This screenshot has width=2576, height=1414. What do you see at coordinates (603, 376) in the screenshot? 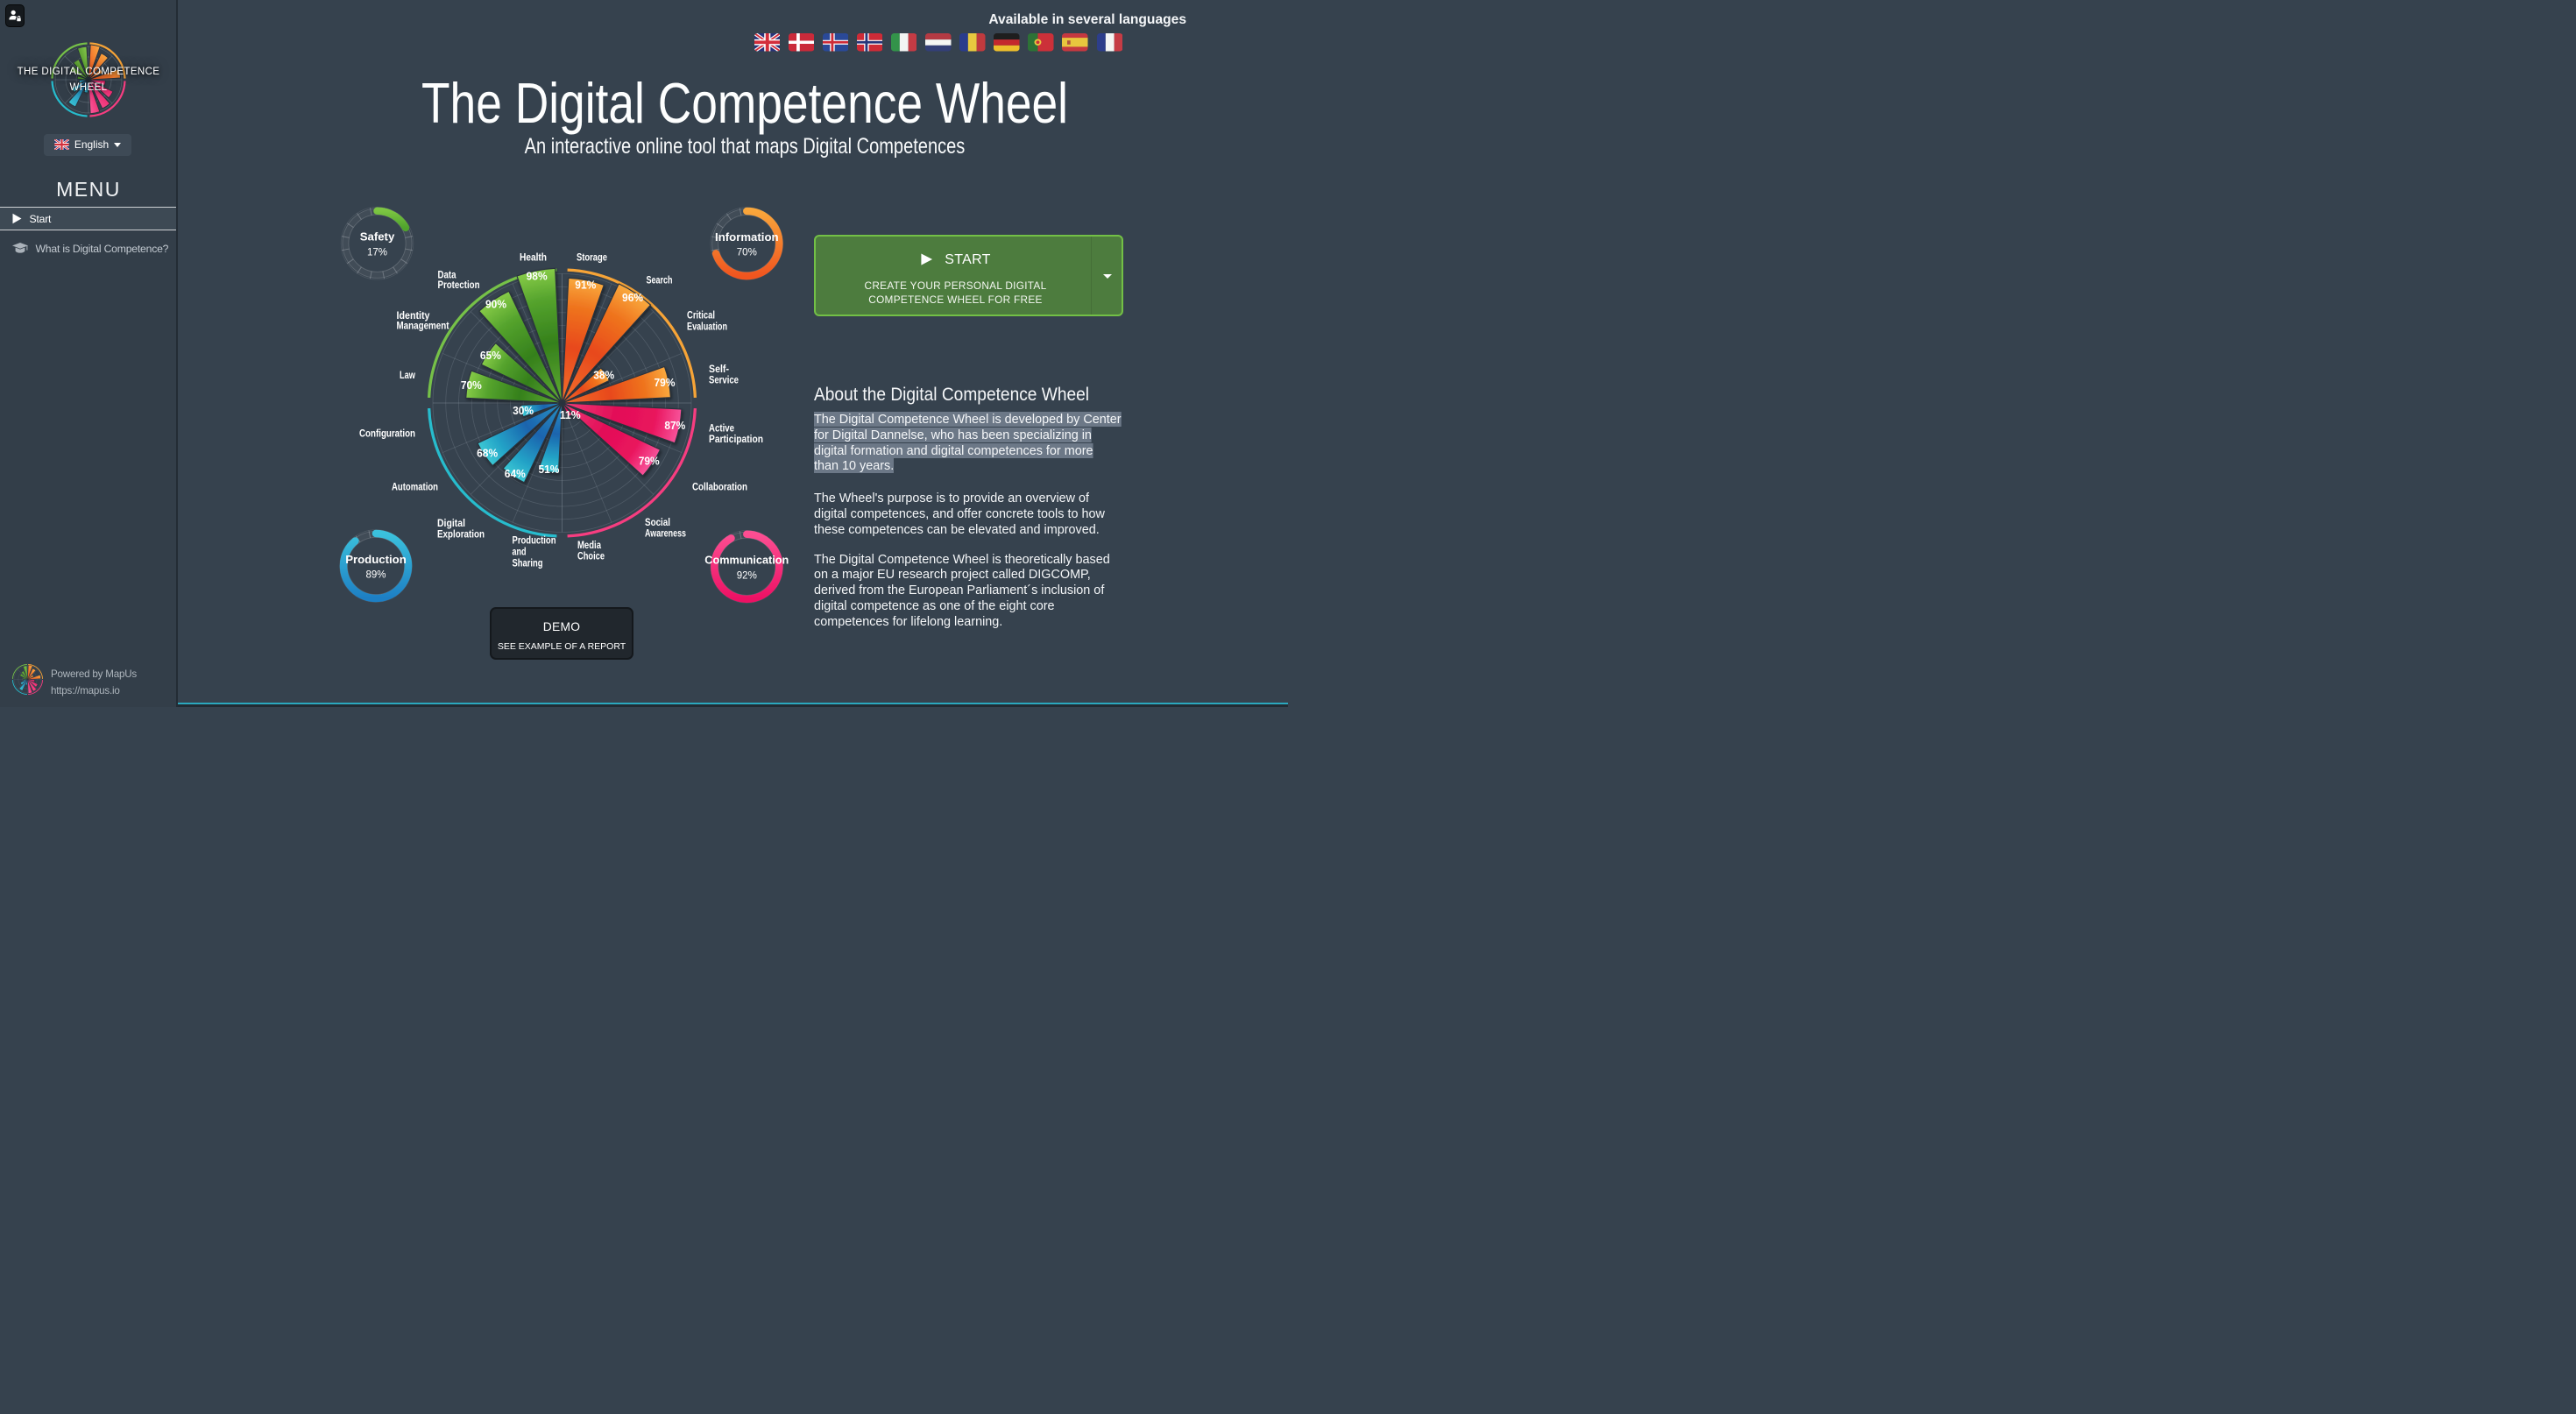
I see `svg-text: 38%` at bounding box center [603, 376].